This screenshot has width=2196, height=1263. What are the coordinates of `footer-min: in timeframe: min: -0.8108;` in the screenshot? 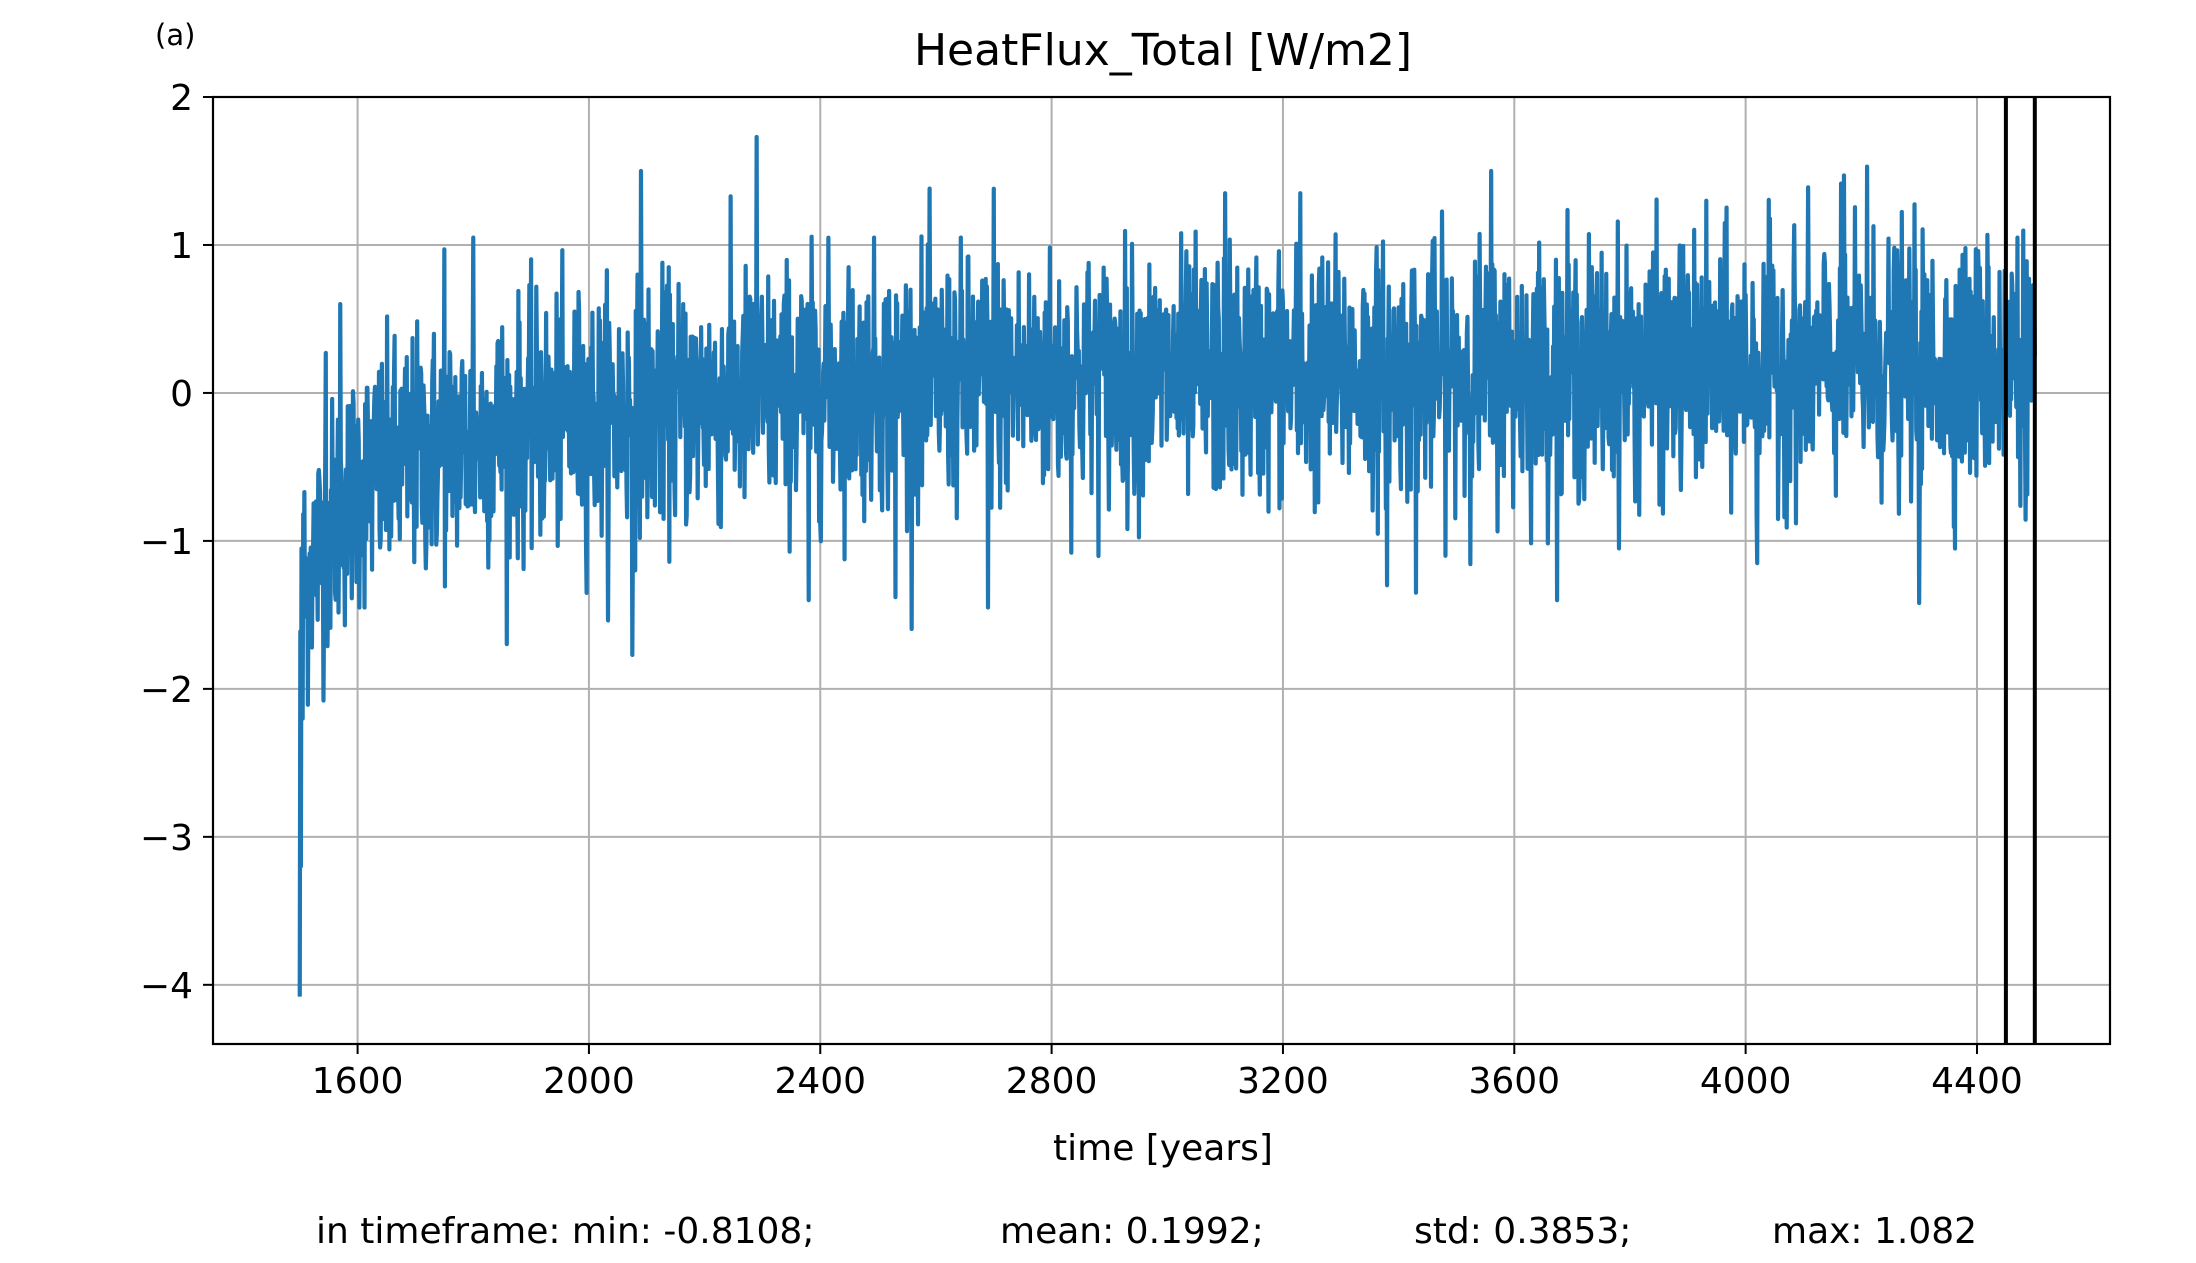 It's located at (565, 1231).